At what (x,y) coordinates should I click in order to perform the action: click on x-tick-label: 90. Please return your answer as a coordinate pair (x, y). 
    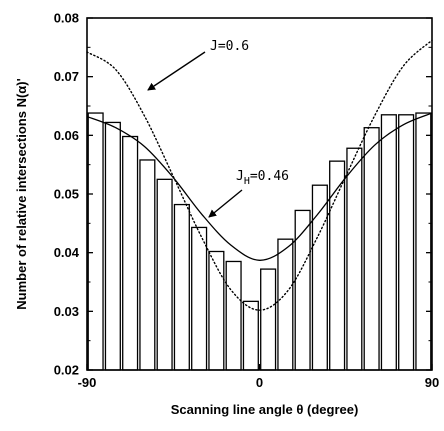
    Looking at the image, I should click on (432, 382).